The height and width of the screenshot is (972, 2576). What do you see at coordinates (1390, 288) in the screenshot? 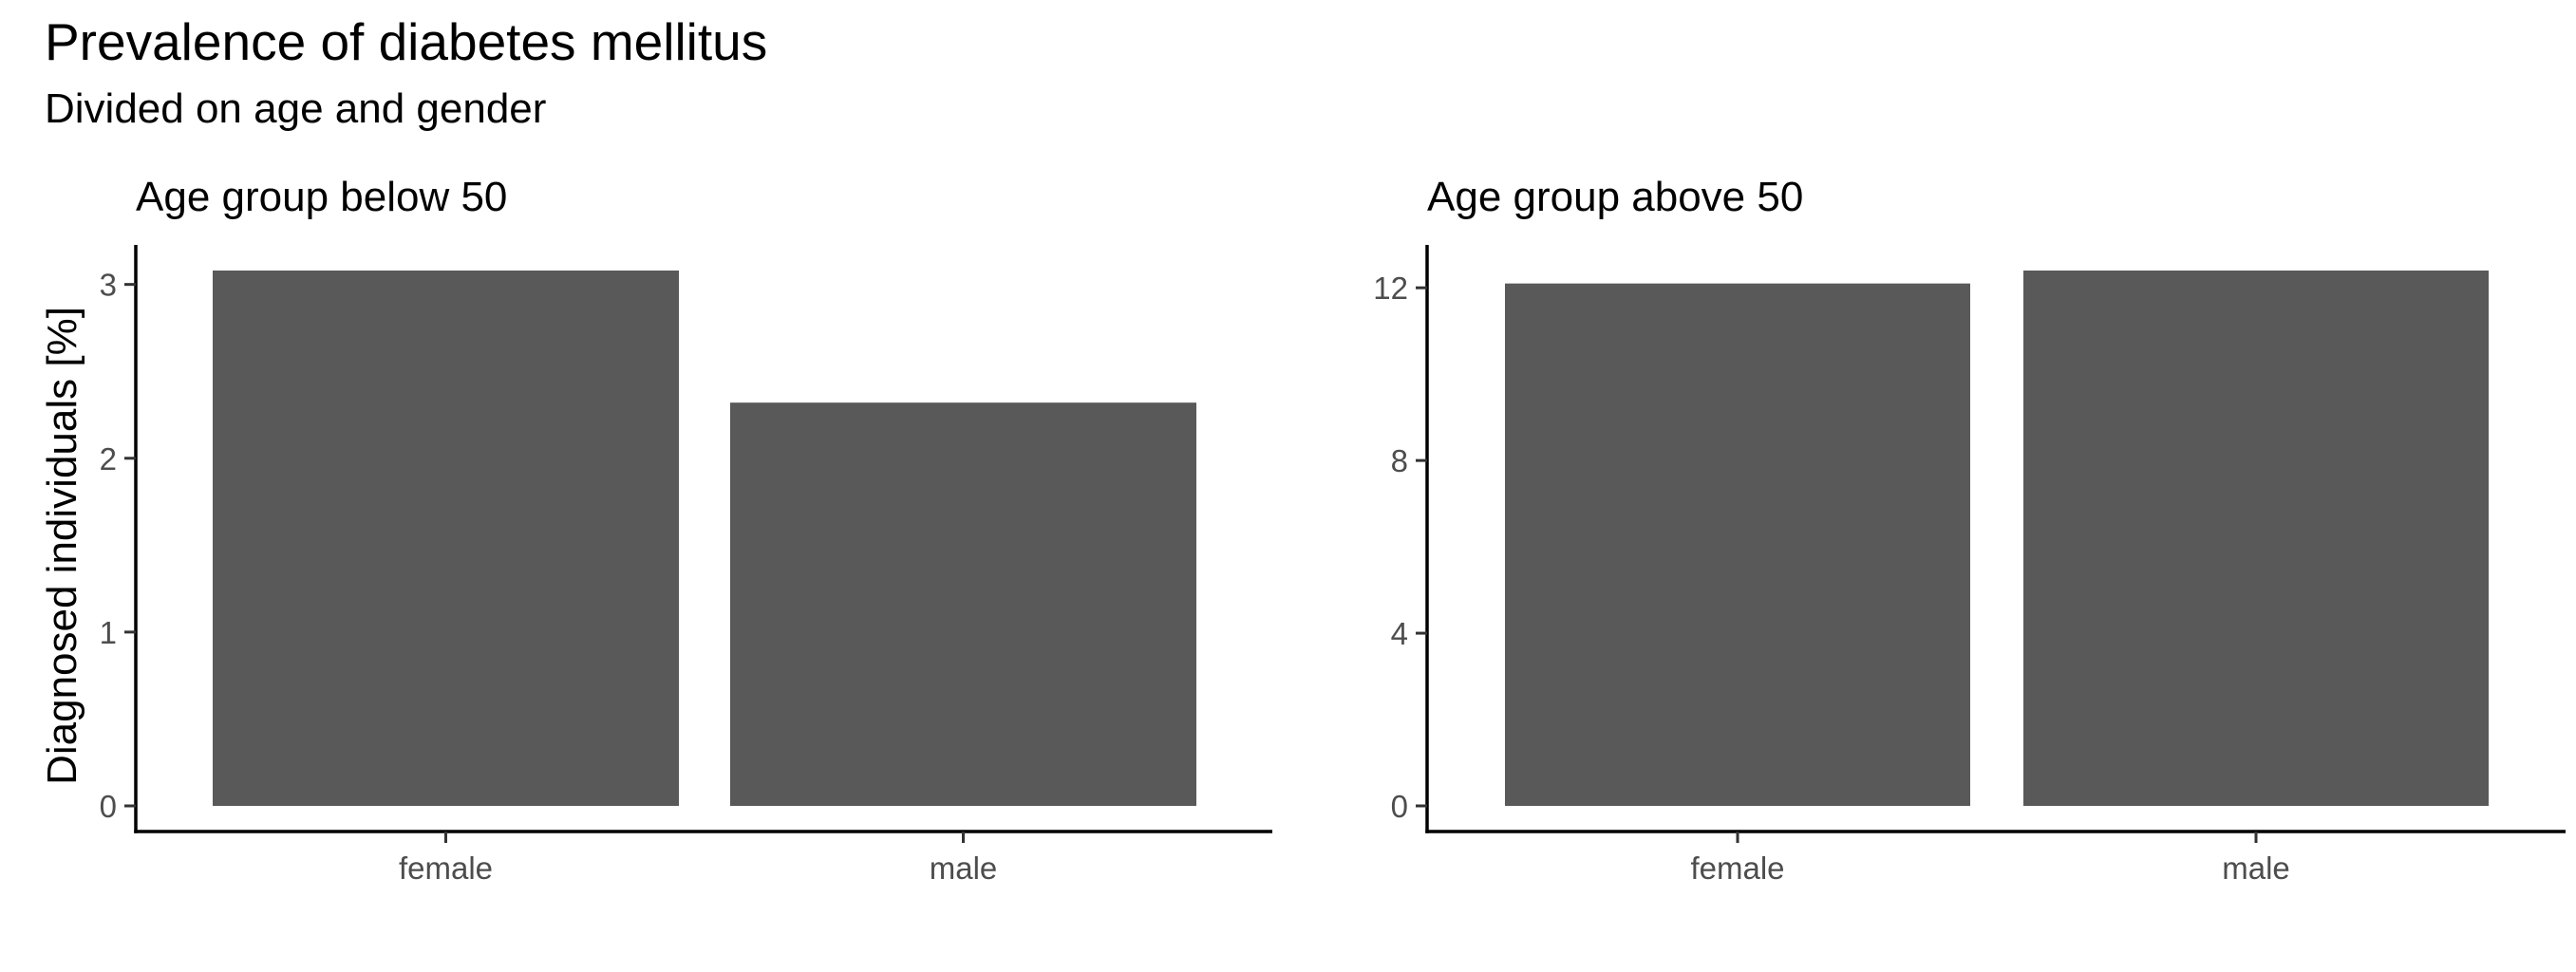
I see `y-tick-label: 12` at bounding box center [1390, 288].